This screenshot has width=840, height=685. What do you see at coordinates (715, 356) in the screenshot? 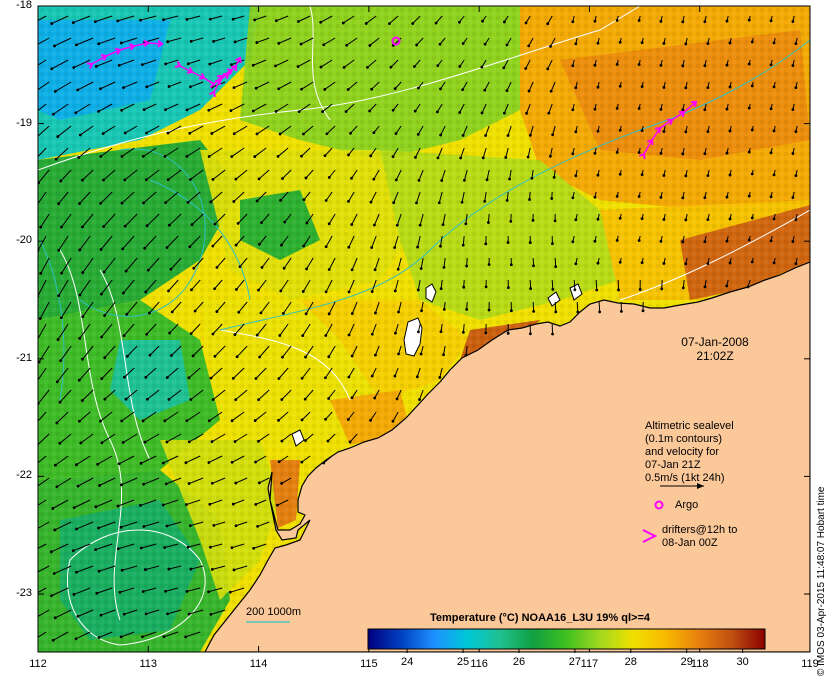
I see `time-label: 21:02Z` at bounding box center [715, 356].